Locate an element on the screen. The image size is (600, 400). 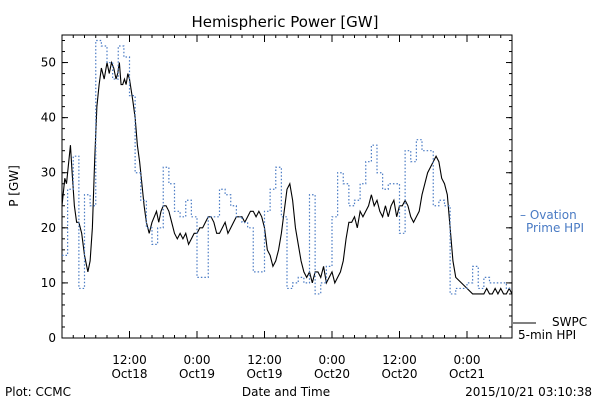
y-tick-label: 50 is located at coordinates (48, 63).